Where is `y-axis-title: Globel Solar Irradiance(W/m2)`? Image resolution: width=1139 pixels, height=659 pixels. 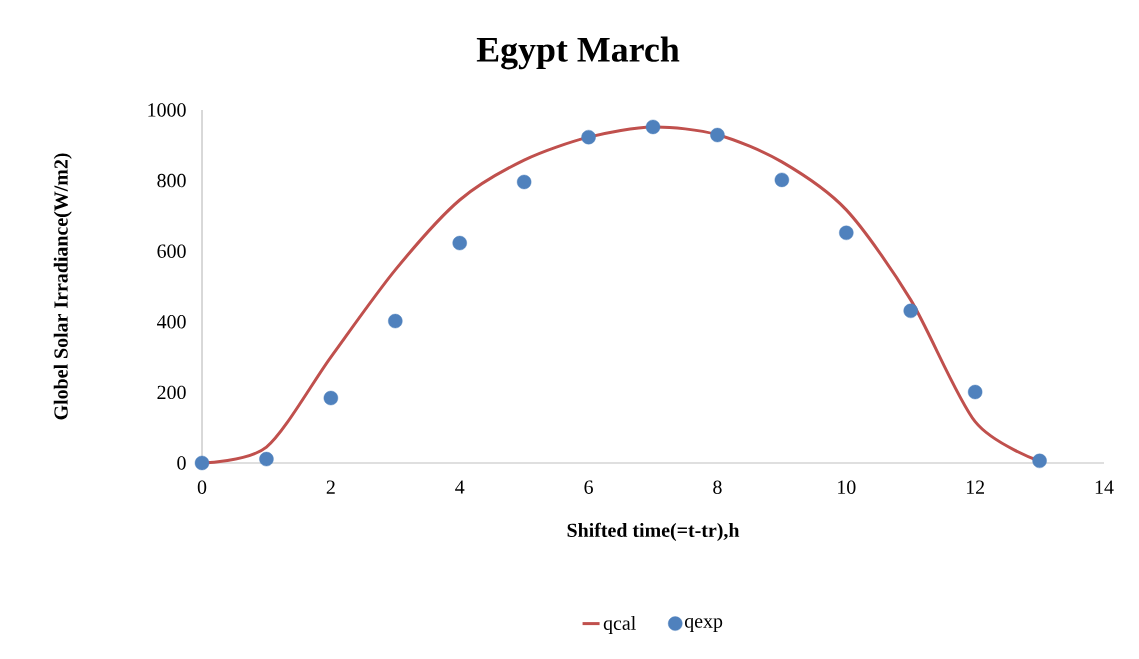 y-axis-title: Globel Solar Irradiance(W/m2) is located at coordinates (62, 286).